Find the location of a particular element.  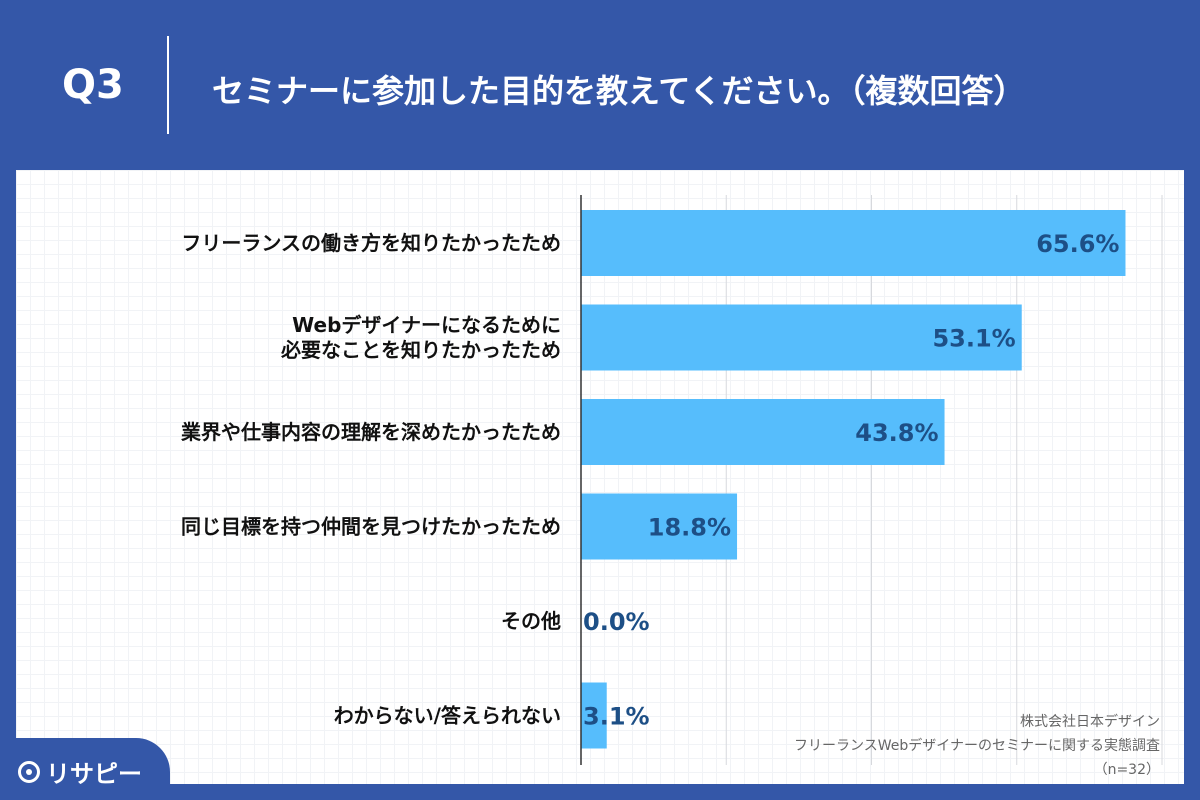

data-label: 65.6% is located at coordinates (1077, 244).